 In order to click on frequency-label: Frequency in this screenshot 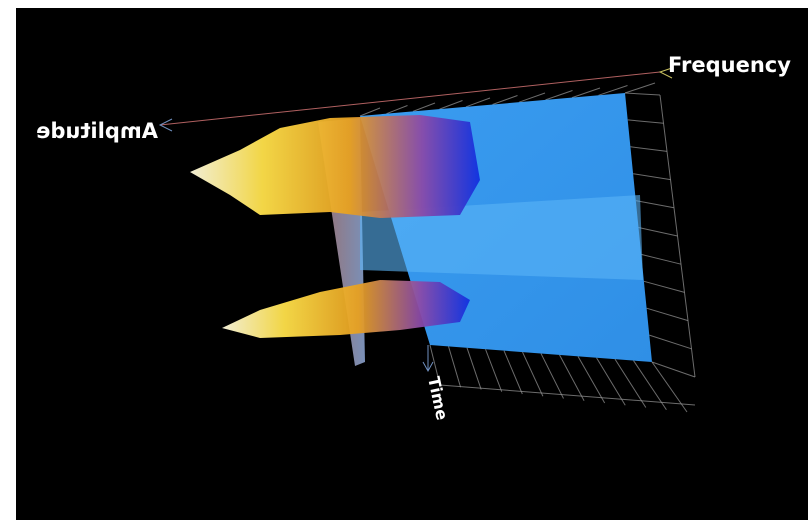, I will do `click(729, 65)`.